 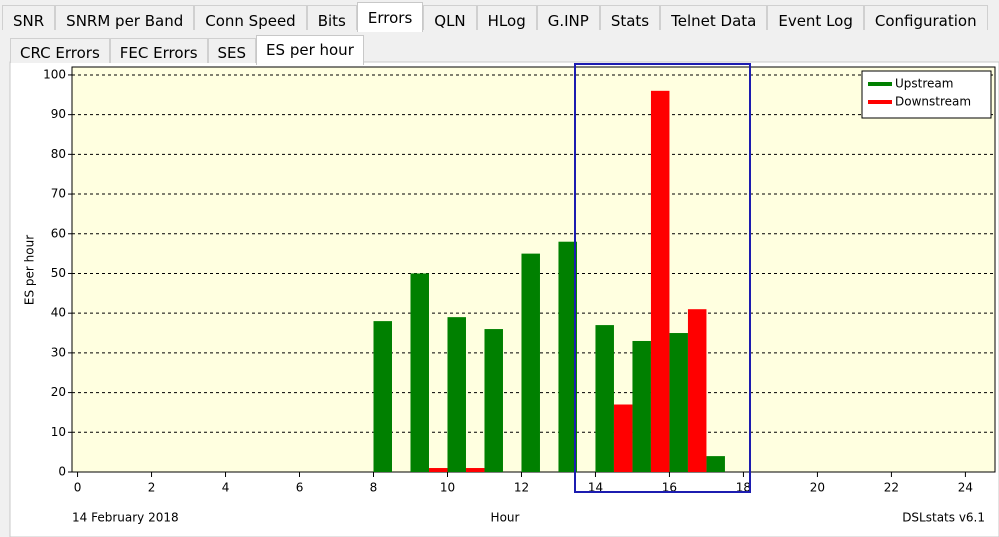 I want to click on tab: G.INP, so click(x=568, y=17).